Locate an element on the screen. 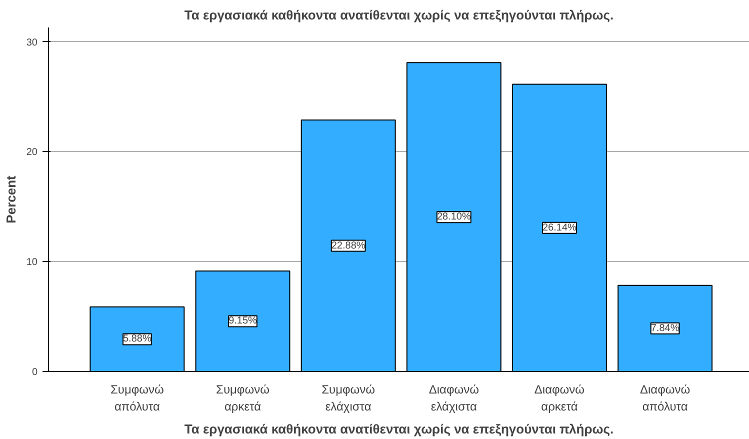  x-tick-label: Συμφωνώ απόλυτα is located at coordinates (137, 398).